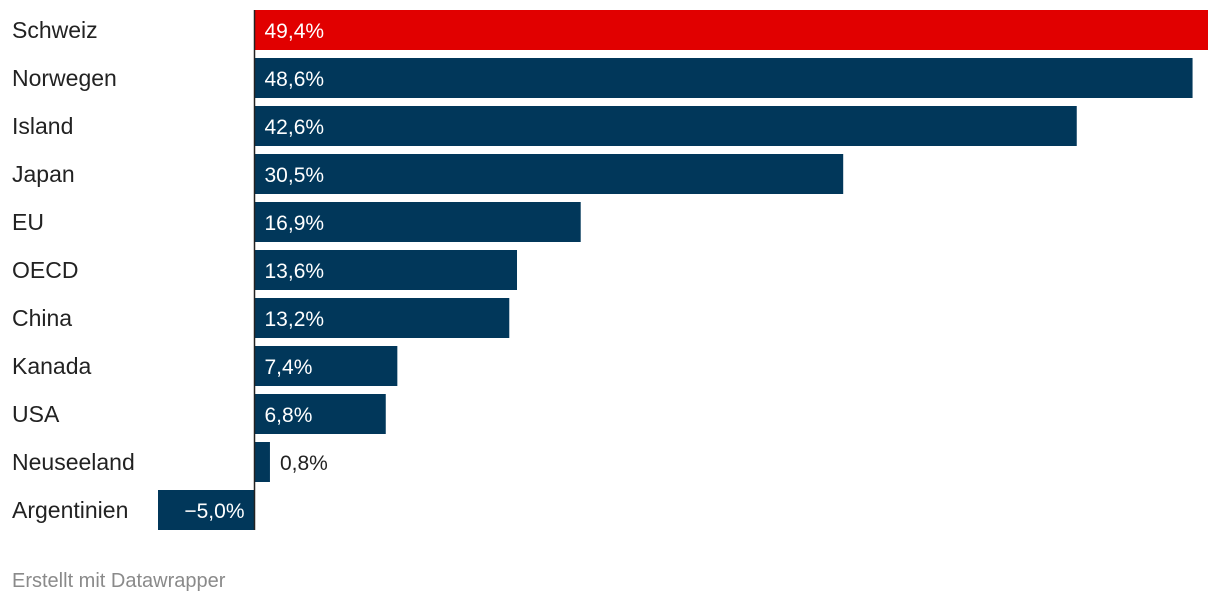  Describe the element at coordinates (295, 271) in the screenshot. I see `value-label-oecd: 13,6%` at that location.